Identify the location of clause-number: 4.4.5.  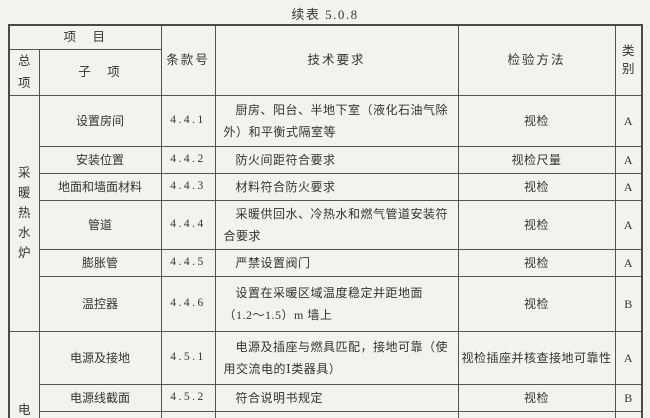
(188, 262).